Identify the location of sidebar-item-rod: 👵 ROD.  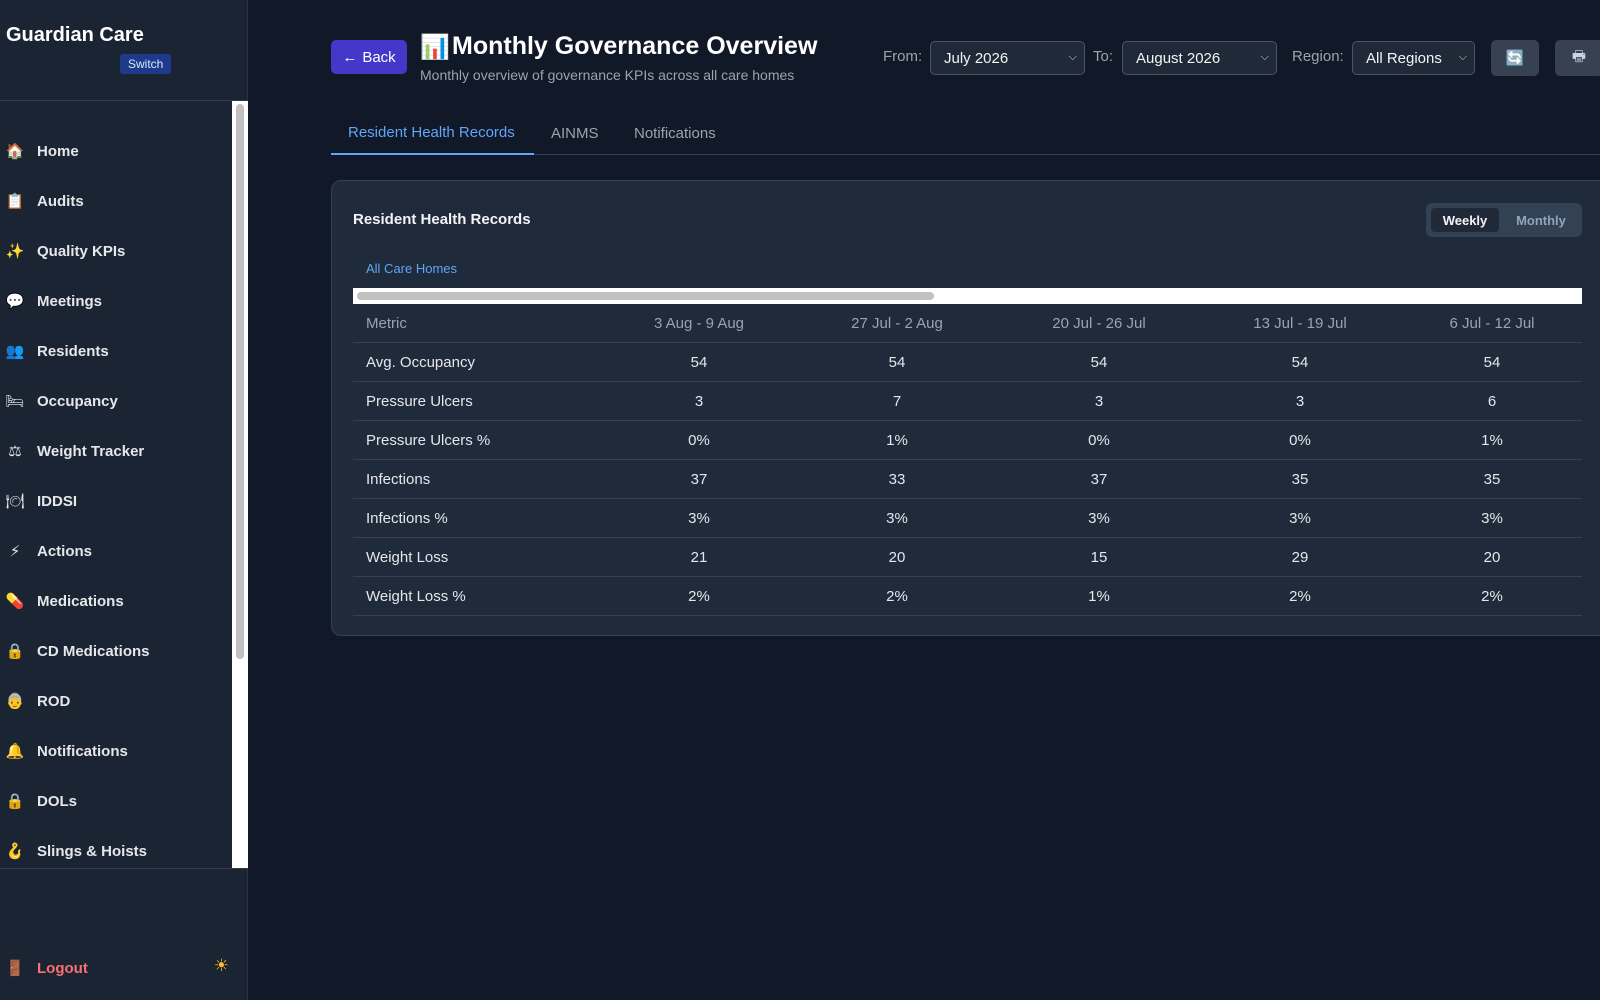
(116, 701).